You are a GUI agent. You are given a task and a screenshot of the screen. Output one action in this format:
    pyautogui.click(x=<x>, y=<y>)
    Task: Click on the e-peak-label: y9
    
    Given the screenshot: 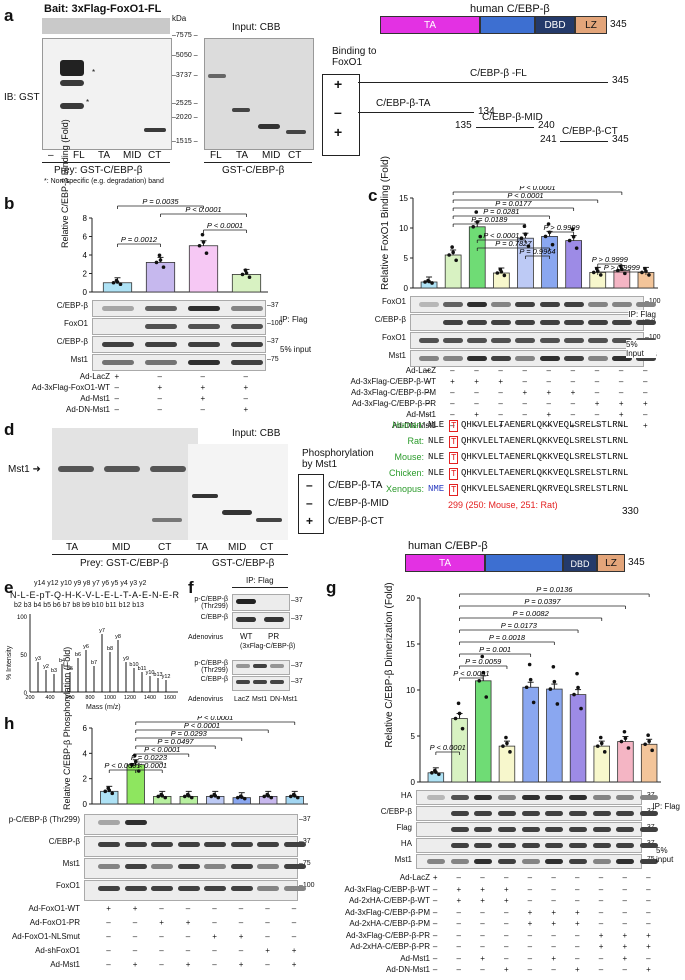 What is the action you would take?
    pyautogui.click(x=126, y=659)
    